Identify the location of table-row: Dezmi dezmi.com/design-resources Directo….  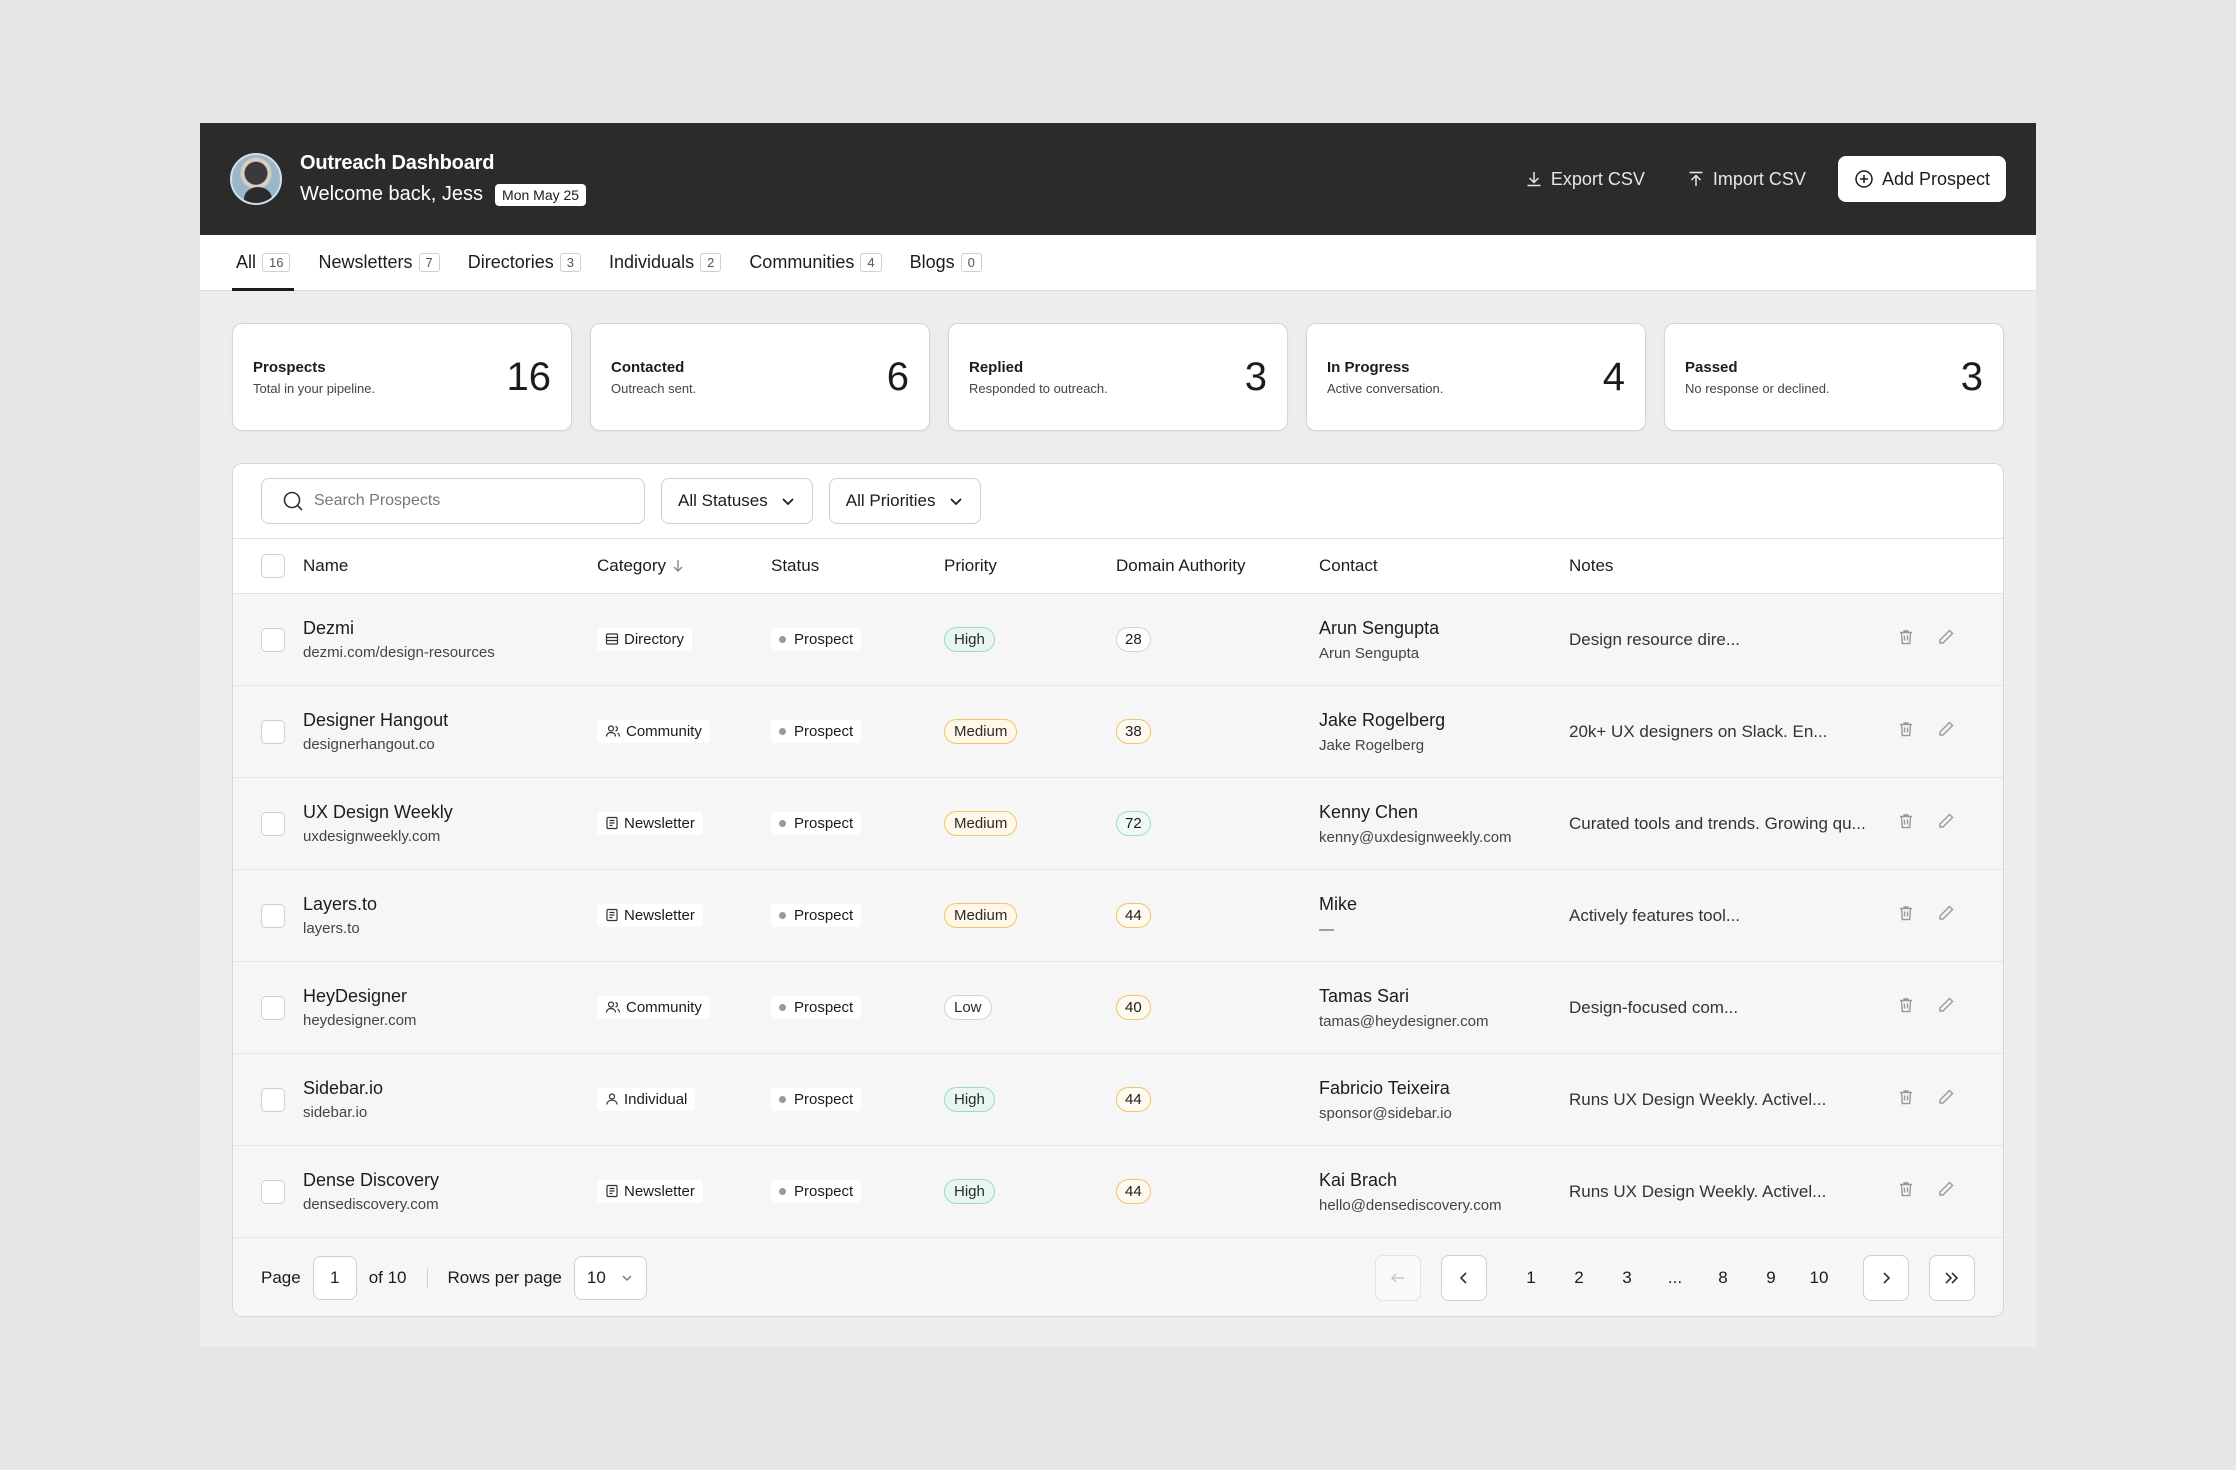
(1118, 640).